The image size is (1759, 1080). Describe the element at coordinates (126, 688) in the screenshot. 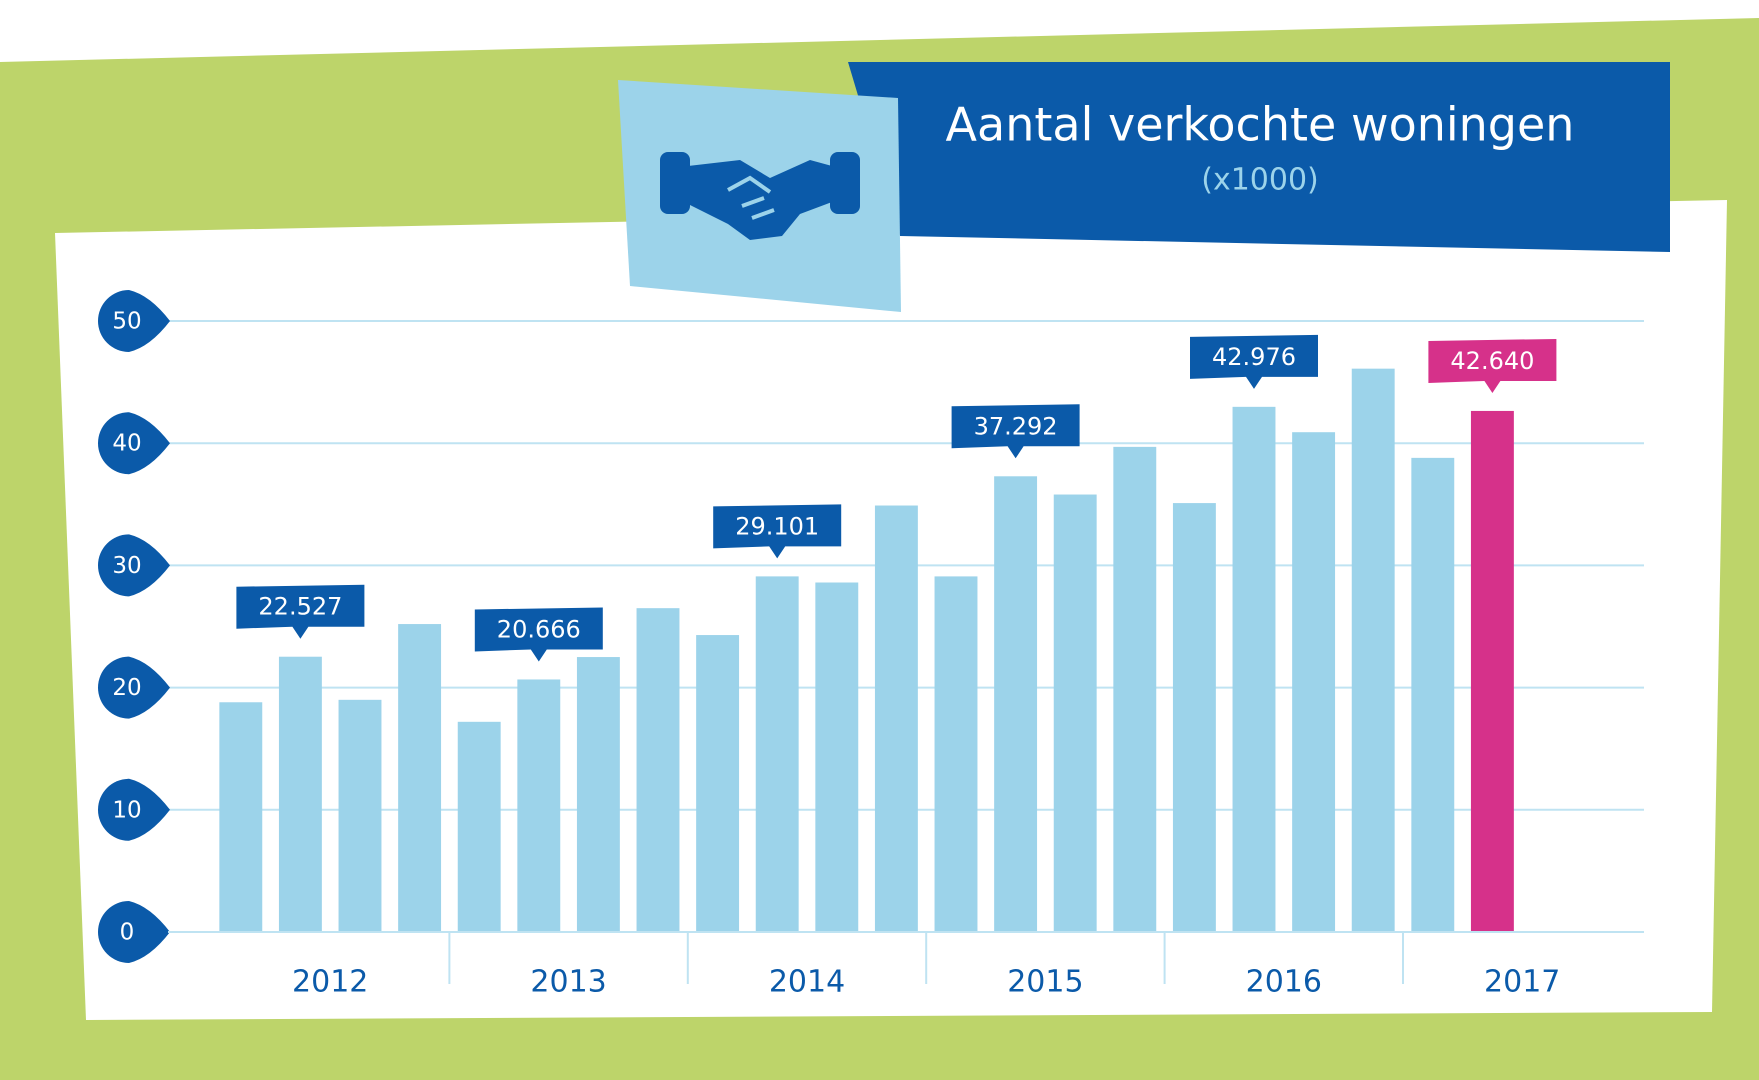

I see `y-tick-label: 20` at that location.